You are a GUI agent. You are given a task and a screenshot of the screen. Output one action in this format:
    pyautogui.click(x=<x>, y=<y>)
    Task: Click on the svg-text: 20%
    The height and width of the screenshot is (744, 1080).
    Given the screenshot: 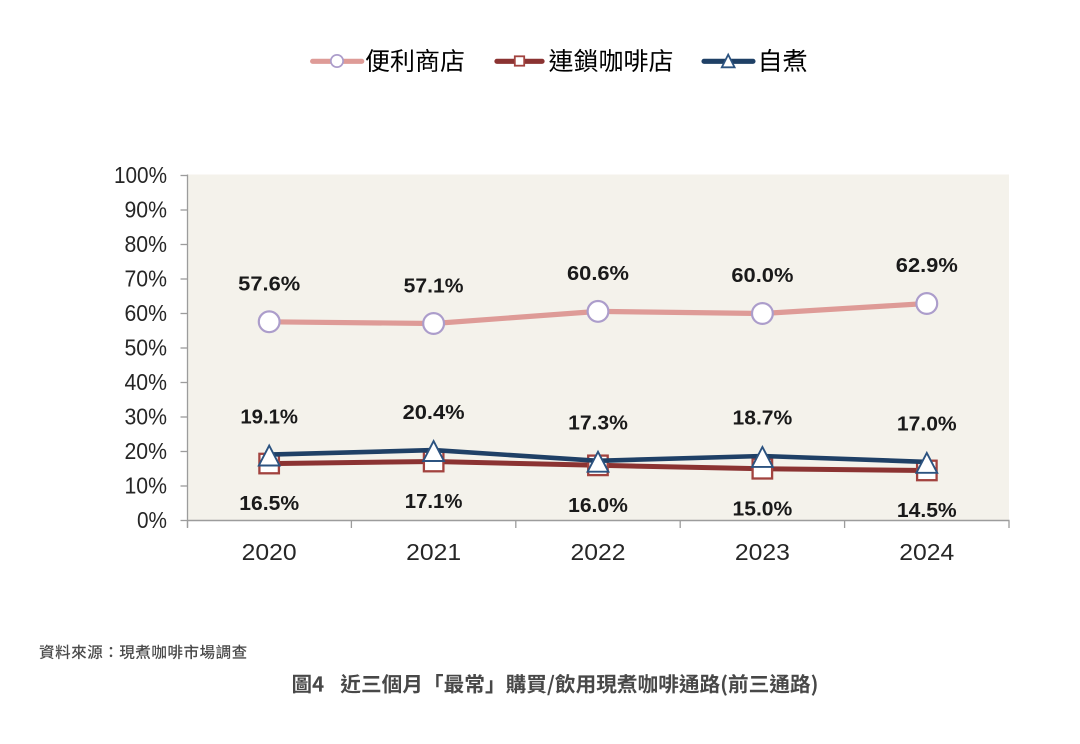 What is the action you would take?
    pyautogui.click(x=146, y=451)
    